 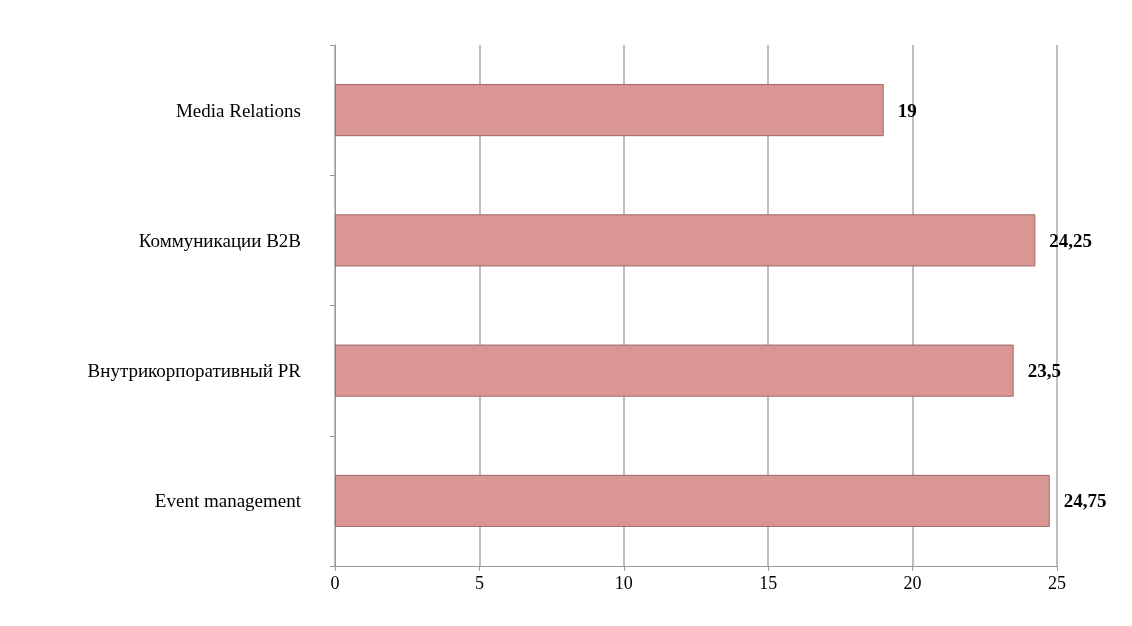 I want to click on x-tick-label: 10, so click(x=623, y=583).